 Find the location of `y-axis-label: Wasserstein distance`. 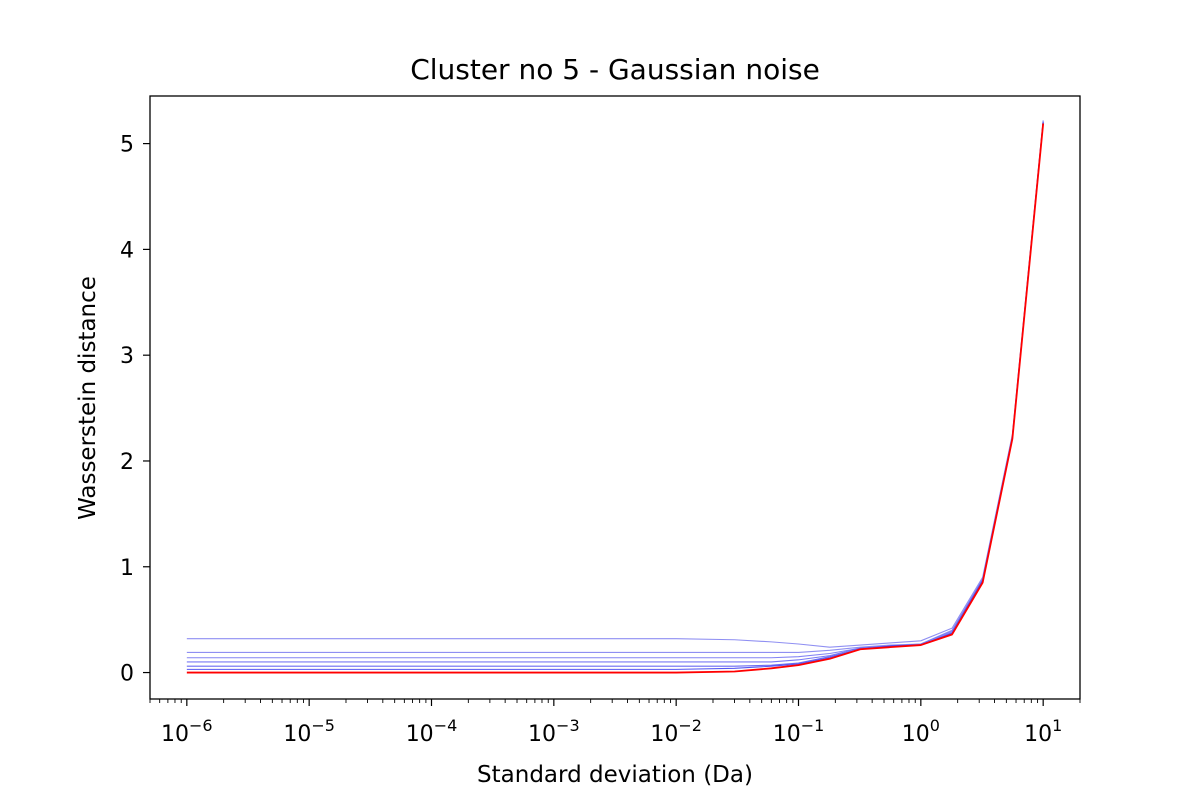

y-axis-label: Wasserstein distance is located at coordinates (88, 398).